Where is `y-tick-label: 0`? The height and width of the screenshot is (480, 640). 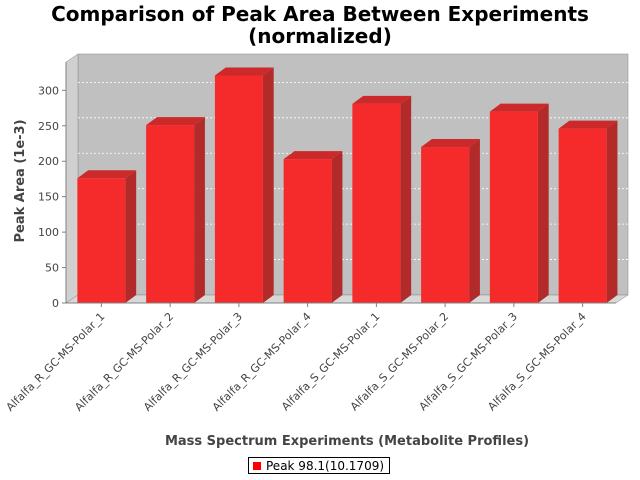 y-tick-label: 0 is located at coordinates (55, 303).